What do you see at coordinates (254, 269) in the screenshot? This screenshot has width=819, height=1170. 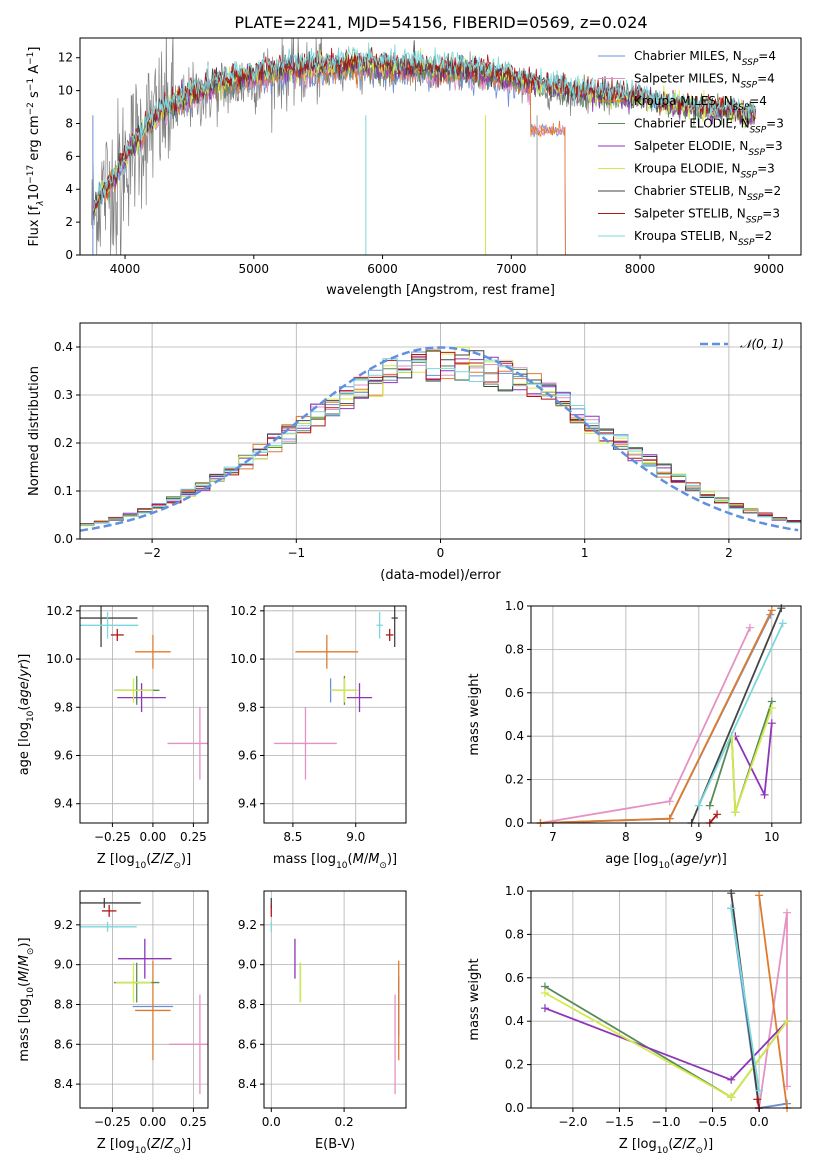 I see `x-tick-label: 5000` at bounding box center [254, 269].